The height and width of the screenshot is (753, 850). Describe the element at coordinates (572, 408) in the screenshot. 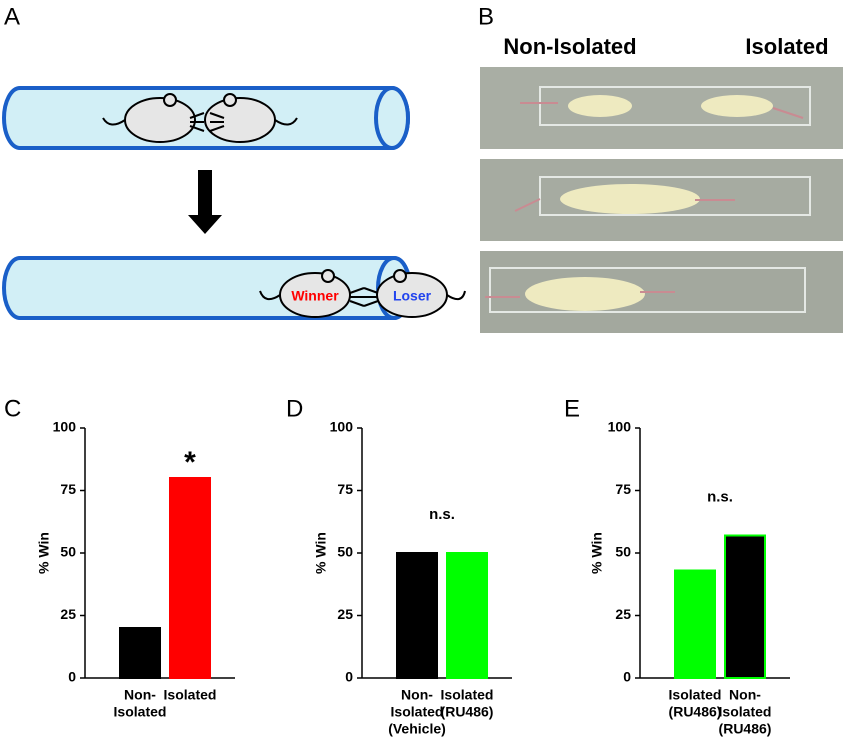

I see `panel-label: E` at that location.